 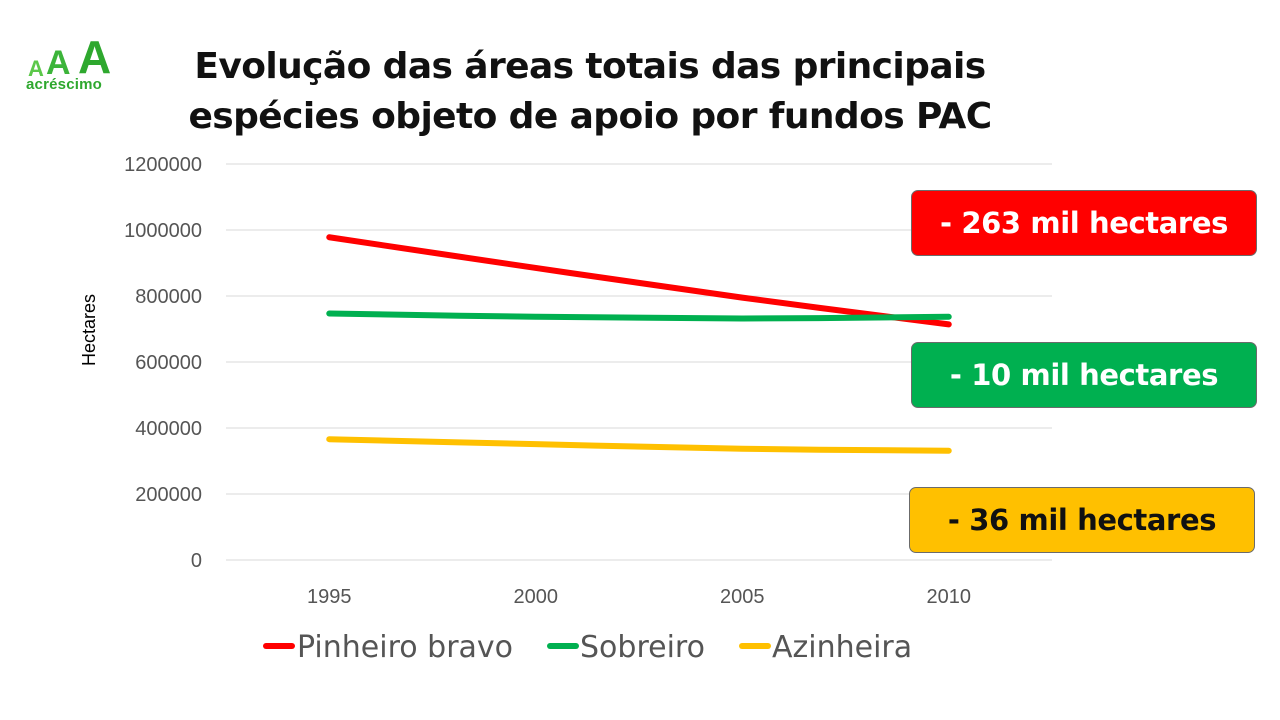 What do you see at coordinates (949, 597) in the screenshot?
I see `x-tick-label: 2010` at bounding box center [949, 597].